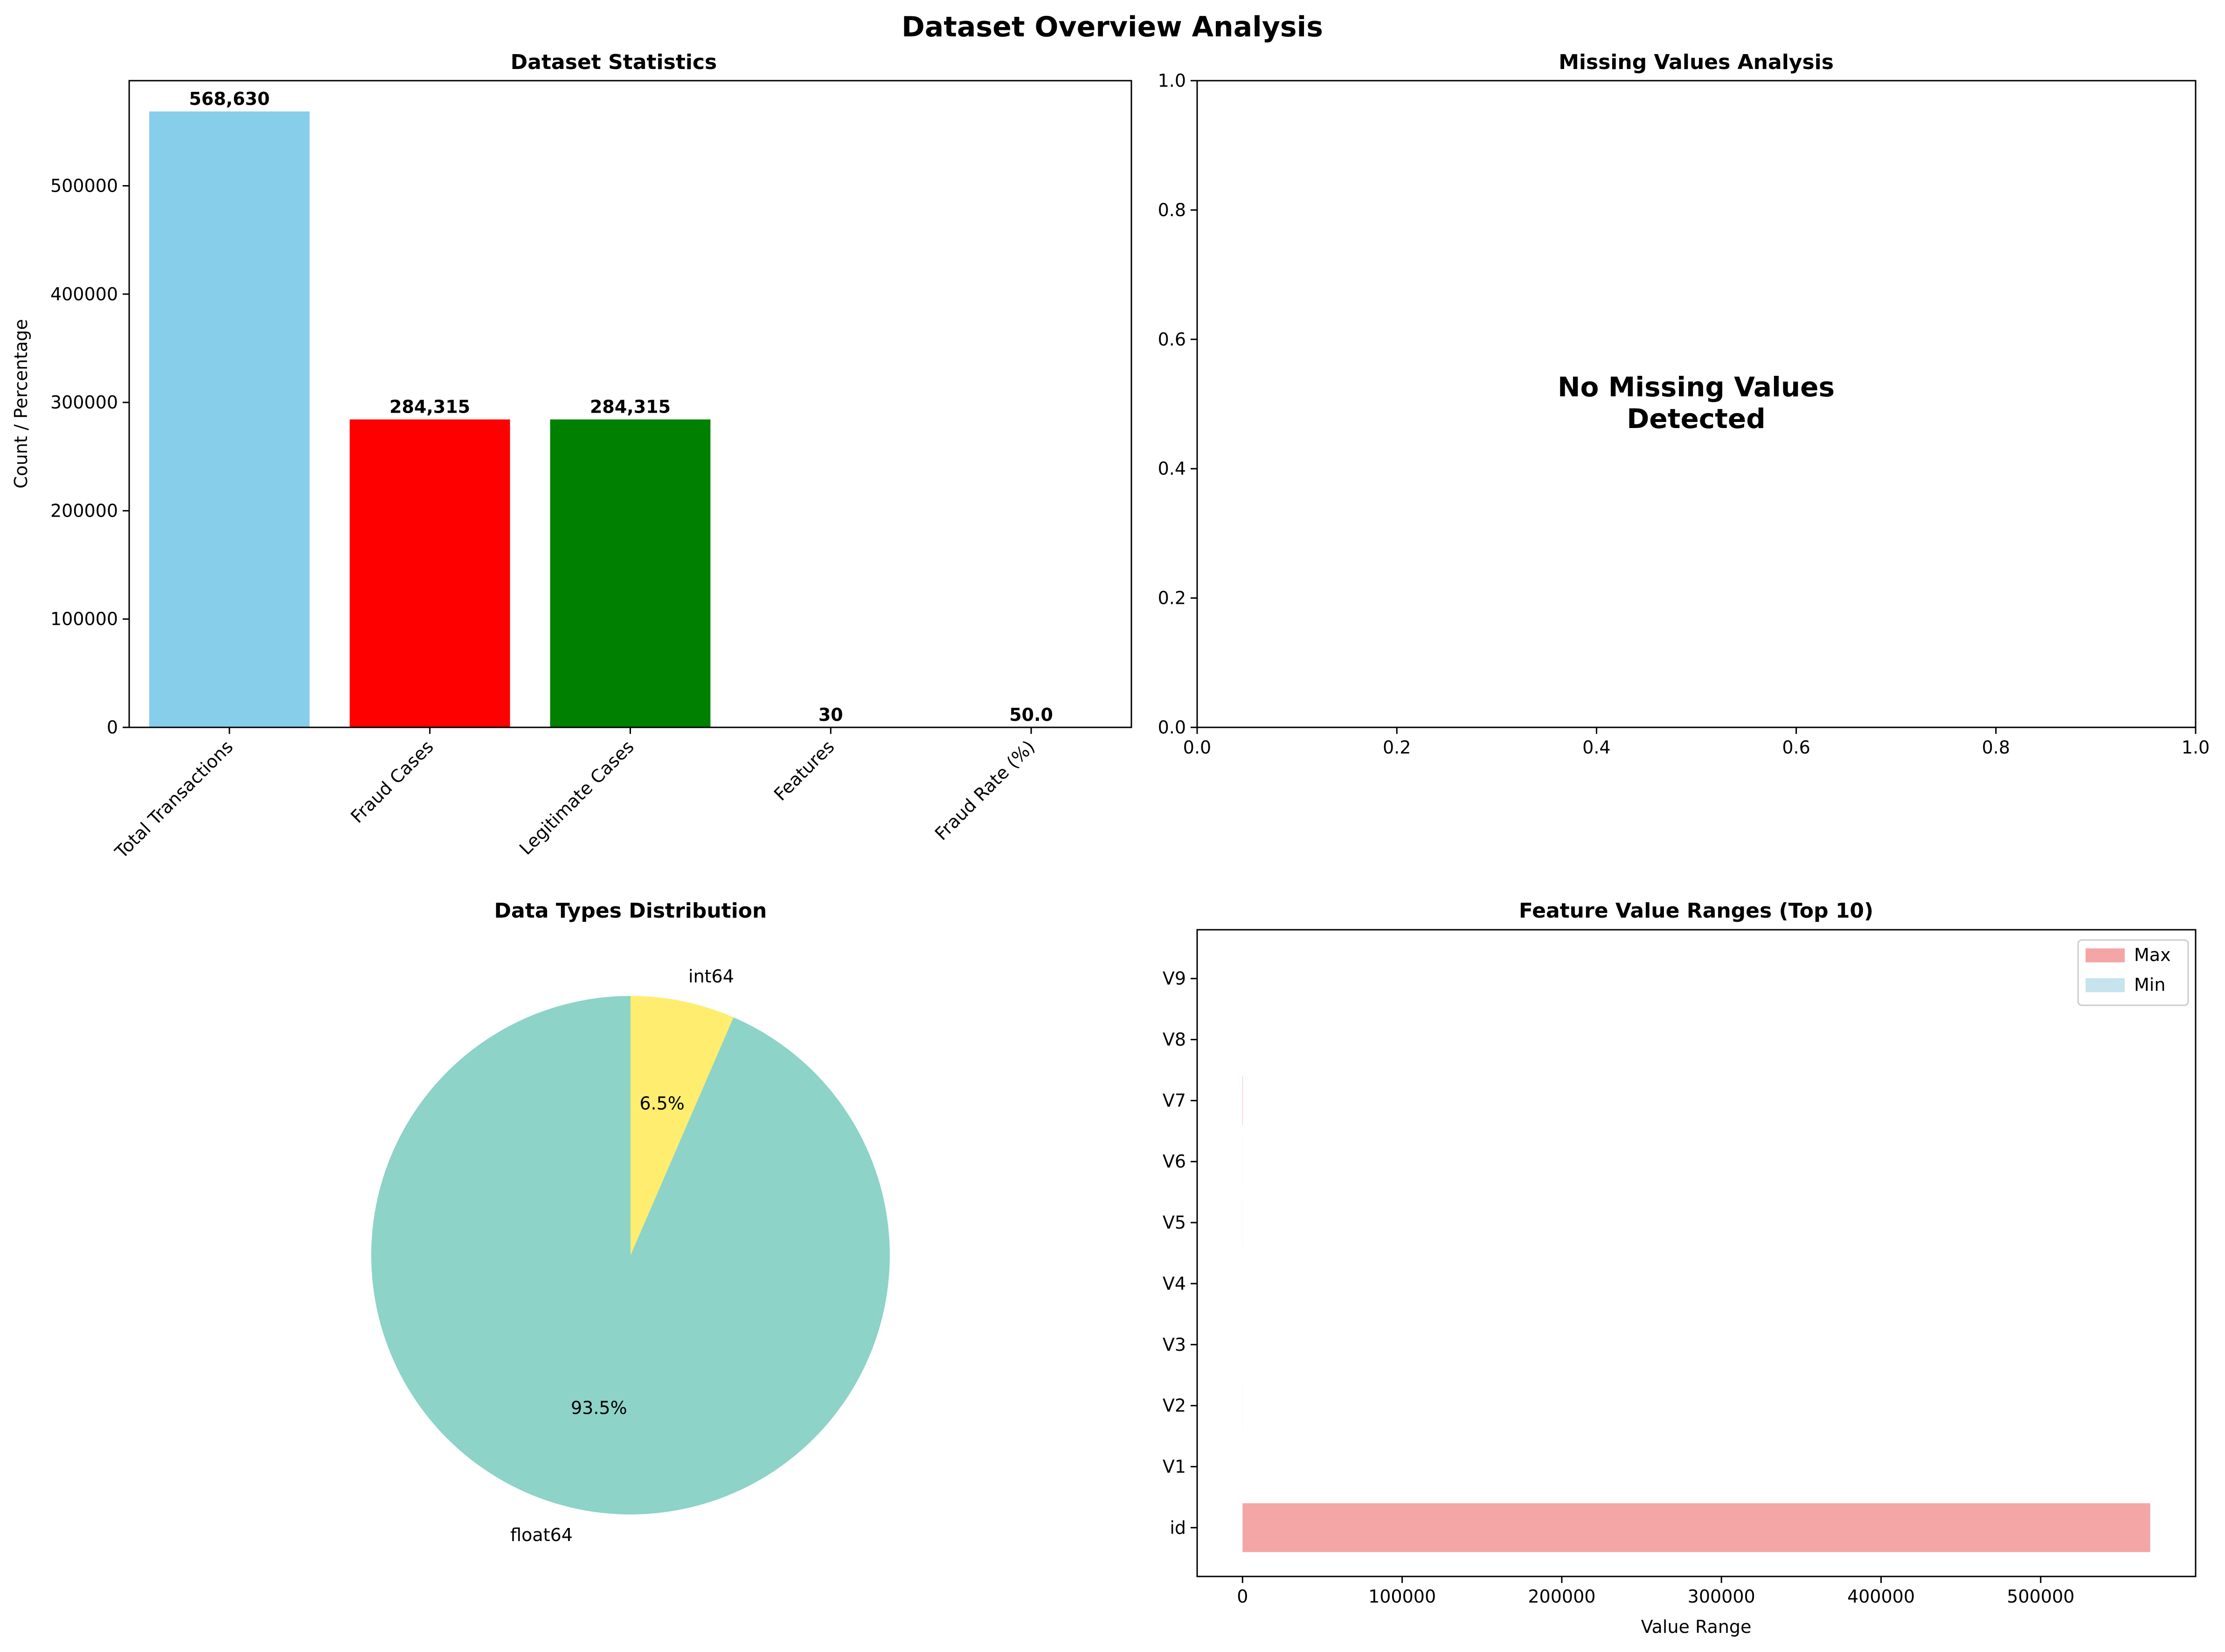  Describe the element at coordinates (429, 573) in the screenshot. I see `bar-fraud-cases` at that location.